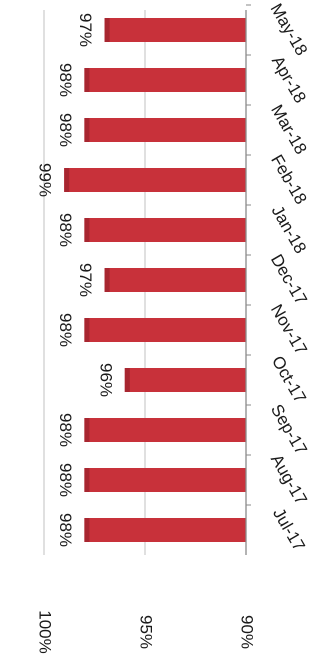 This screenshot has width=335, height=668. I want to click on category-label: Dec-17, so click(289, 279).